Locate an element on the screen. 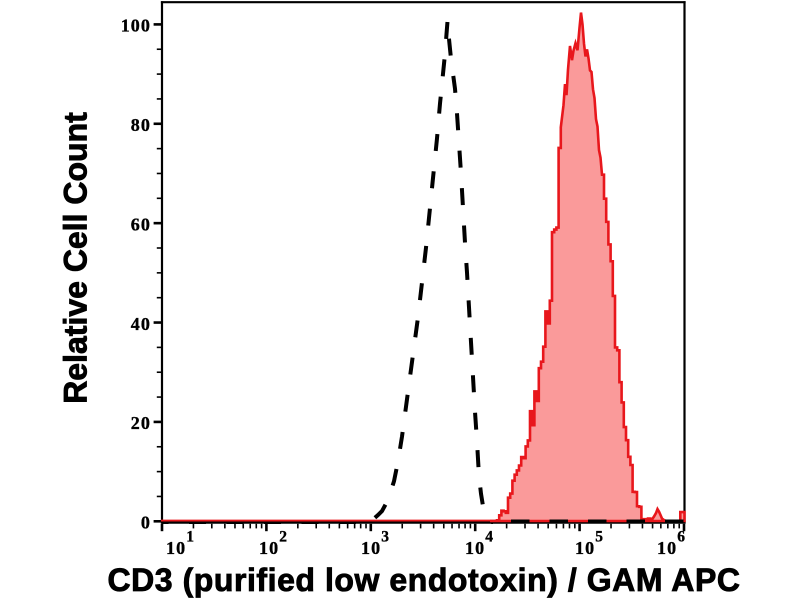 Image resolution: width=800 pixels, height=605 pixels. svg-text: 80 is located at coordinates (141, 125).